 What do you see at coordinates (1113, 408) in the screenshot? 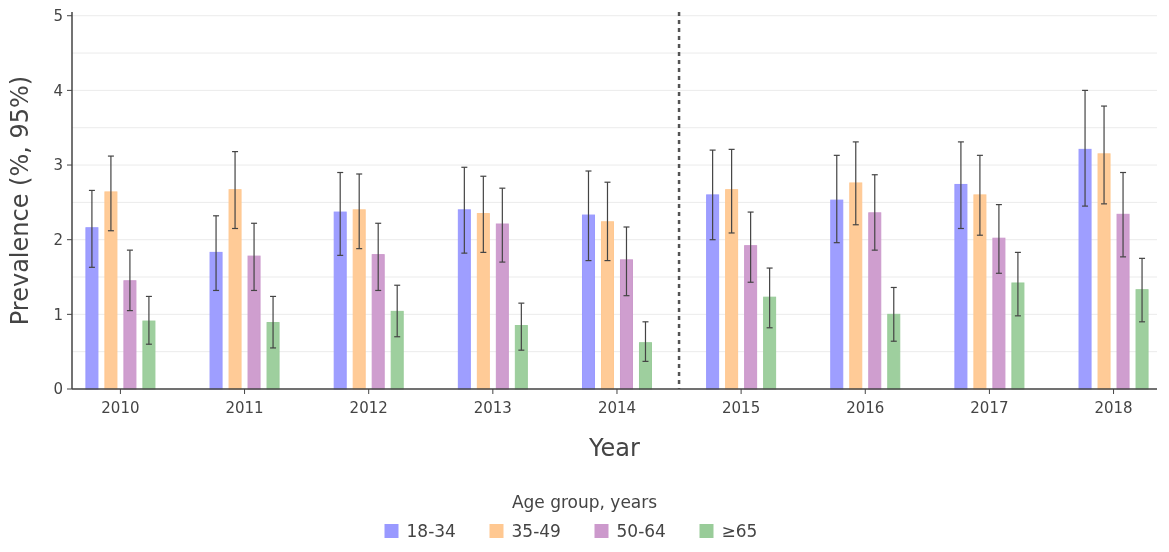
I see `x-tick-label: 2018` at bounding box center [1113, 408].